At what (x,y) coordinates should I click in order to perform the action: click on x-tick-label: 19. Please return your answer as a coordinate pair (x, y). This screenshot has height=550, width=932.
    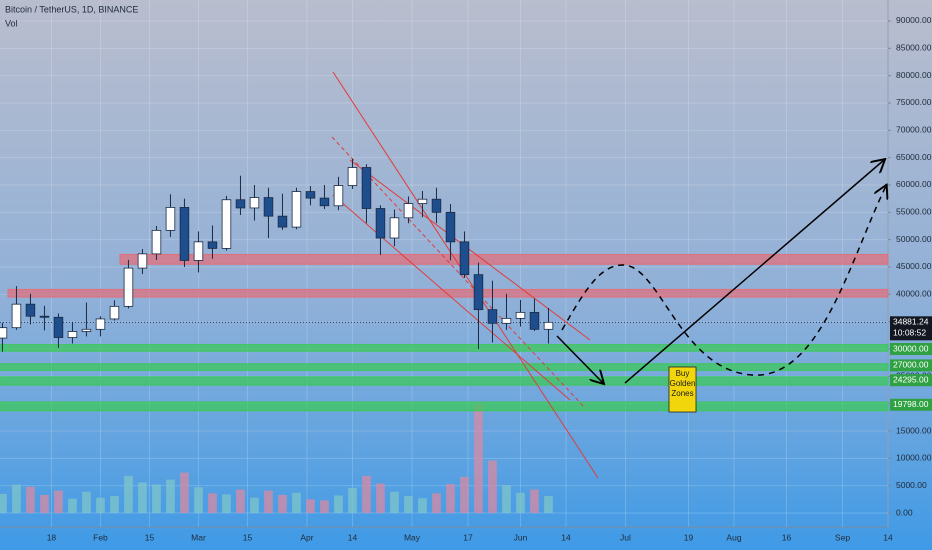
    Looking at the image, I should click on (689, 537).